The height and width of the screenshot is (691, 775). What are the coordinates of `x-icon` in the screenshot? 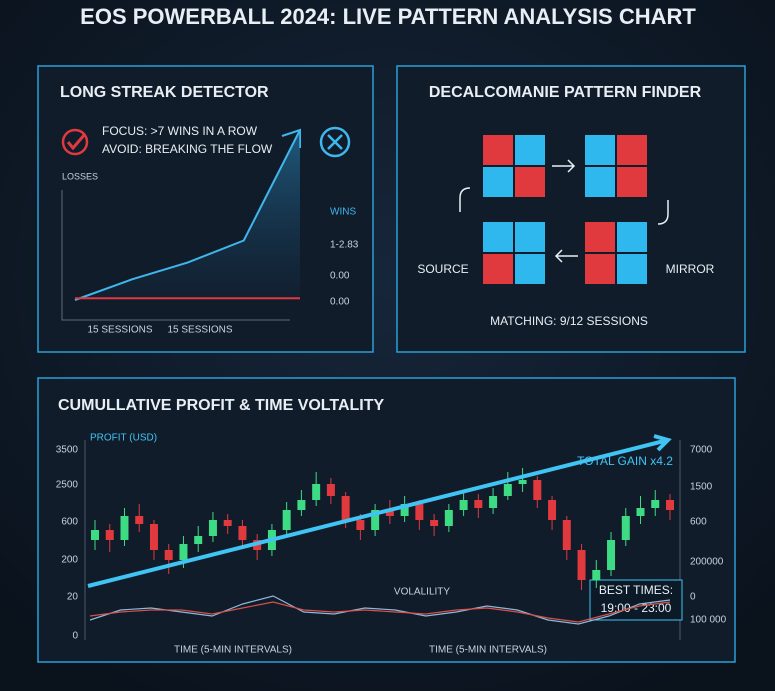 It's located at (335, 142).